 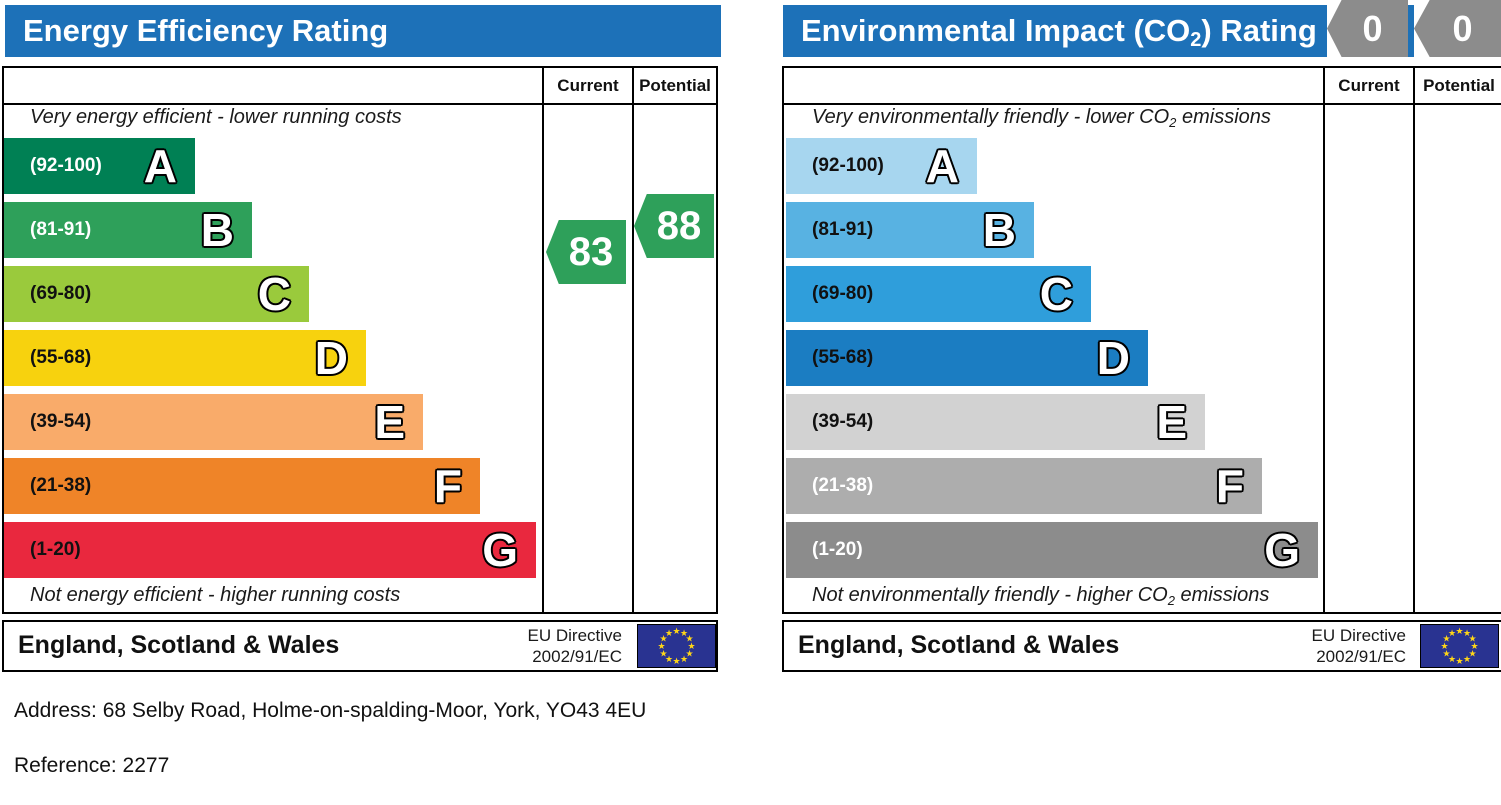 I want to click on bottom-caption-text: Not environmentally friendly - higher CO, so click(x=990, y=595).